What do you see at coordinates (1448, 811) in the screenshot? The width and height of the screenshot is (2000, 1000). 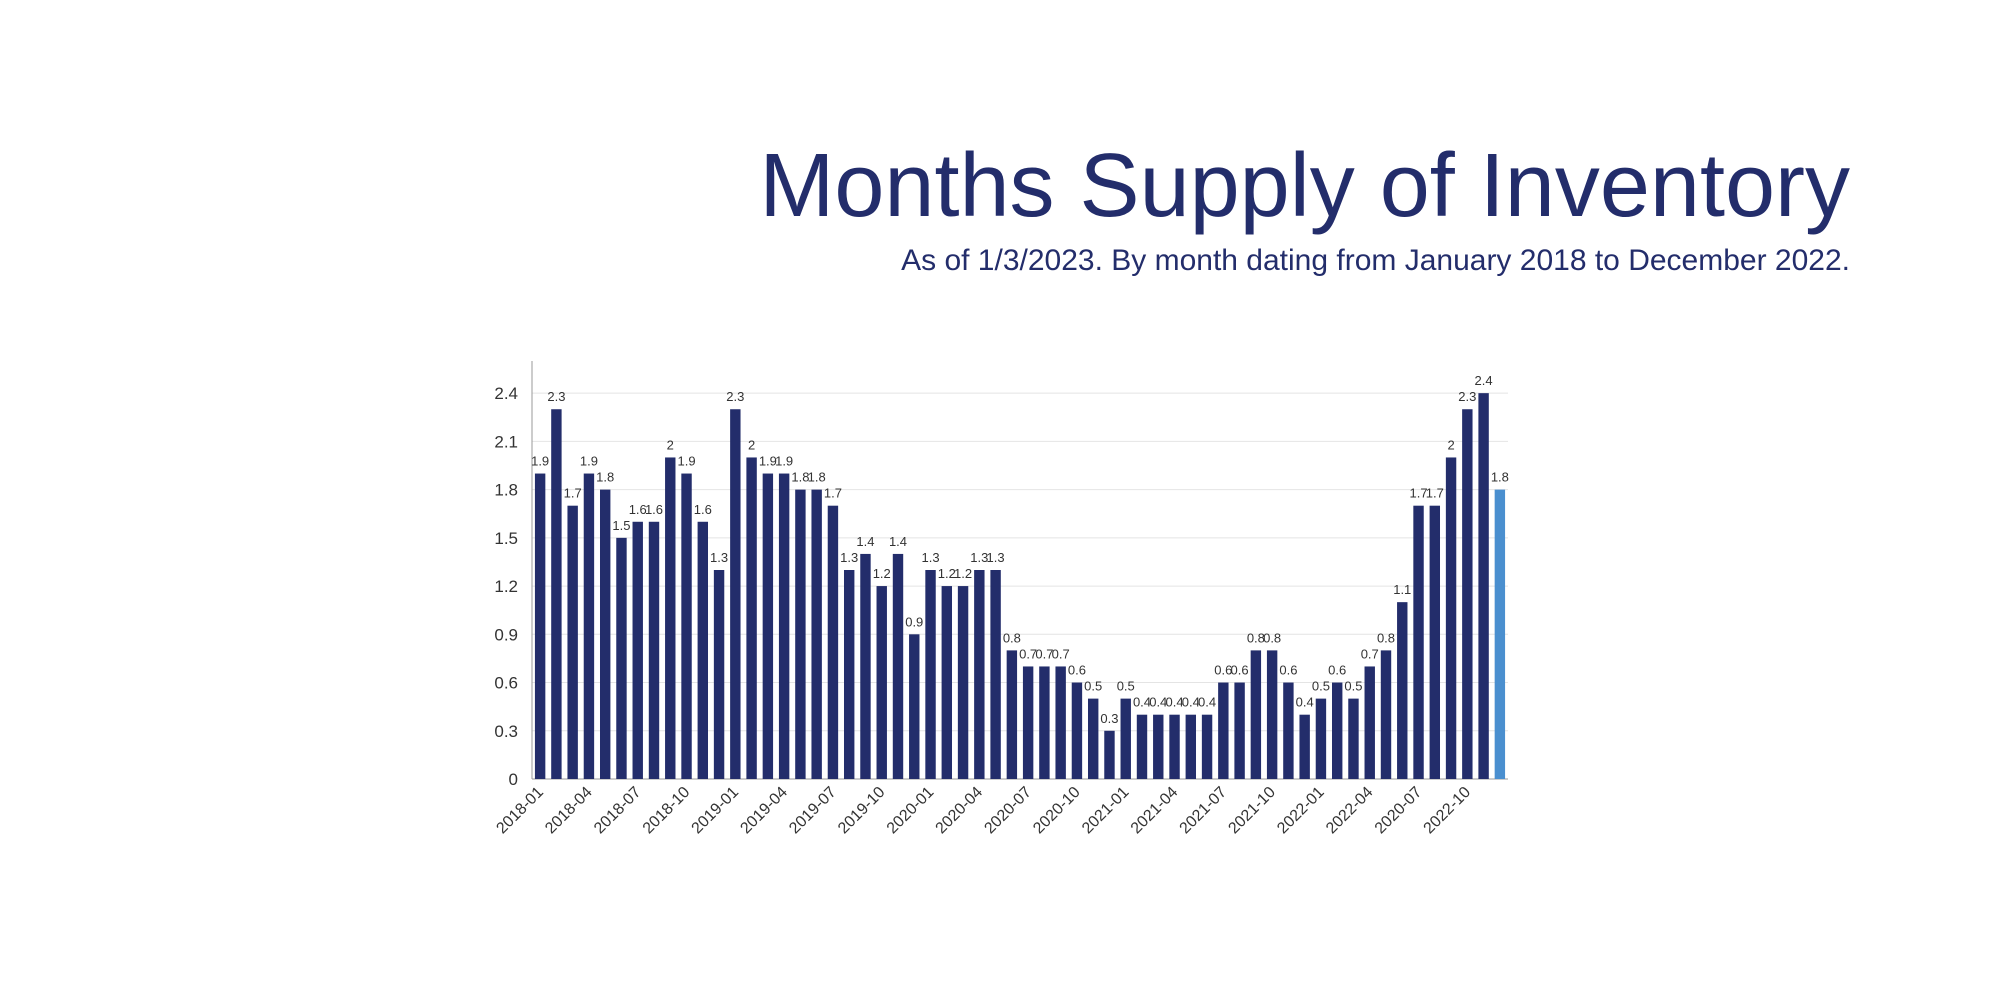 I see `x-tick-label: 2022-10` at bounding box center [1448, 811].